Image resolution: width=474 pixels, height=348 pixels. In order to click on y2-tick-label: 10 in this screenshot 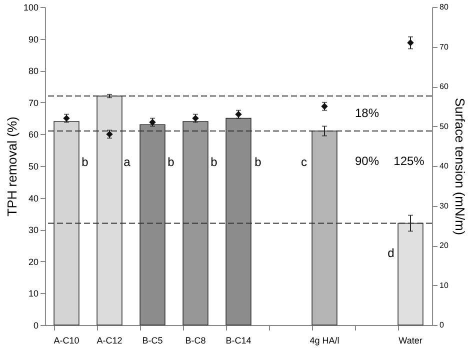, I will do `click(444, 285)`.